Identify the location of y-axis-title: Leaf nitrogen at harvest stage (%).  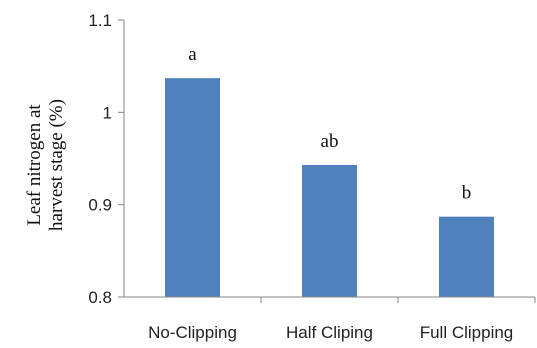
(45, 165).